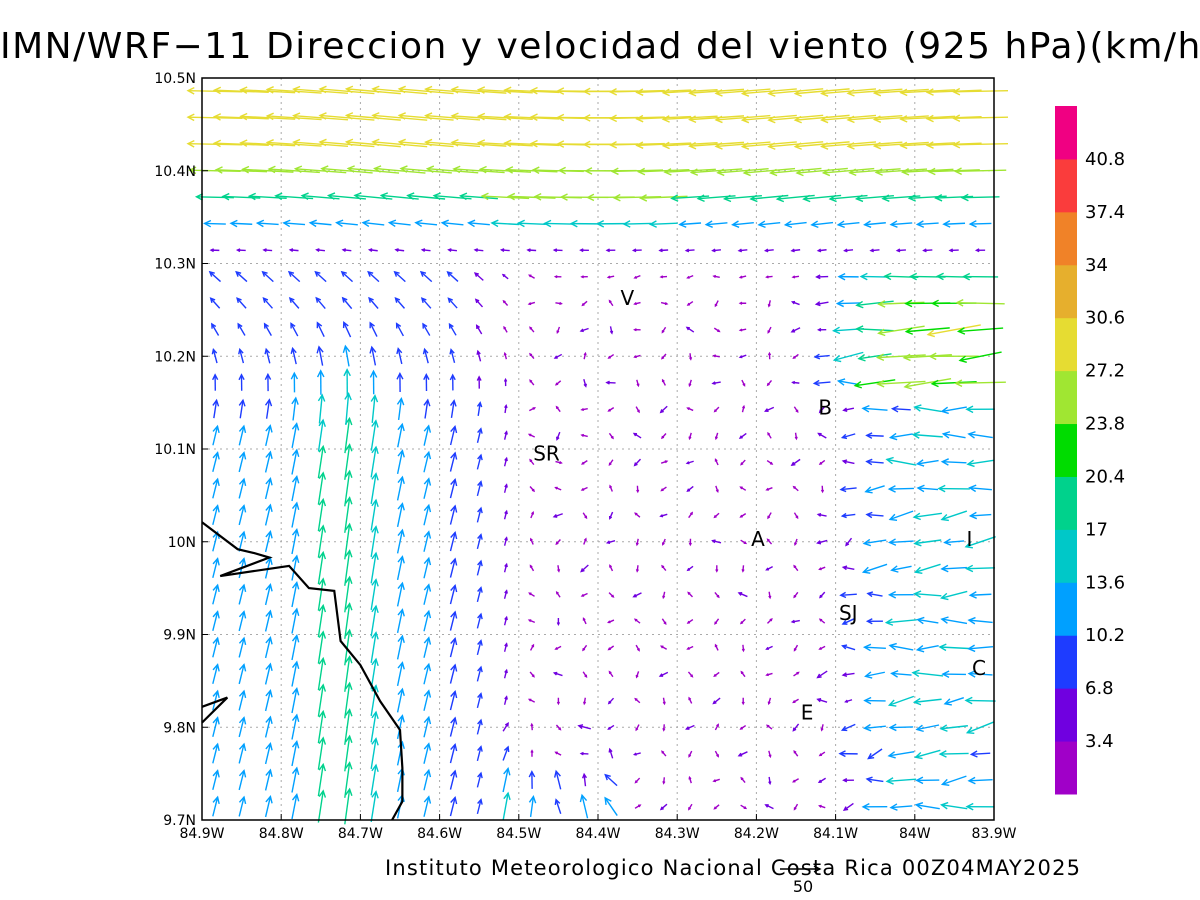 This screenshot has height=900, width=1200. I want to click on station-label: B, so click(825, 407).